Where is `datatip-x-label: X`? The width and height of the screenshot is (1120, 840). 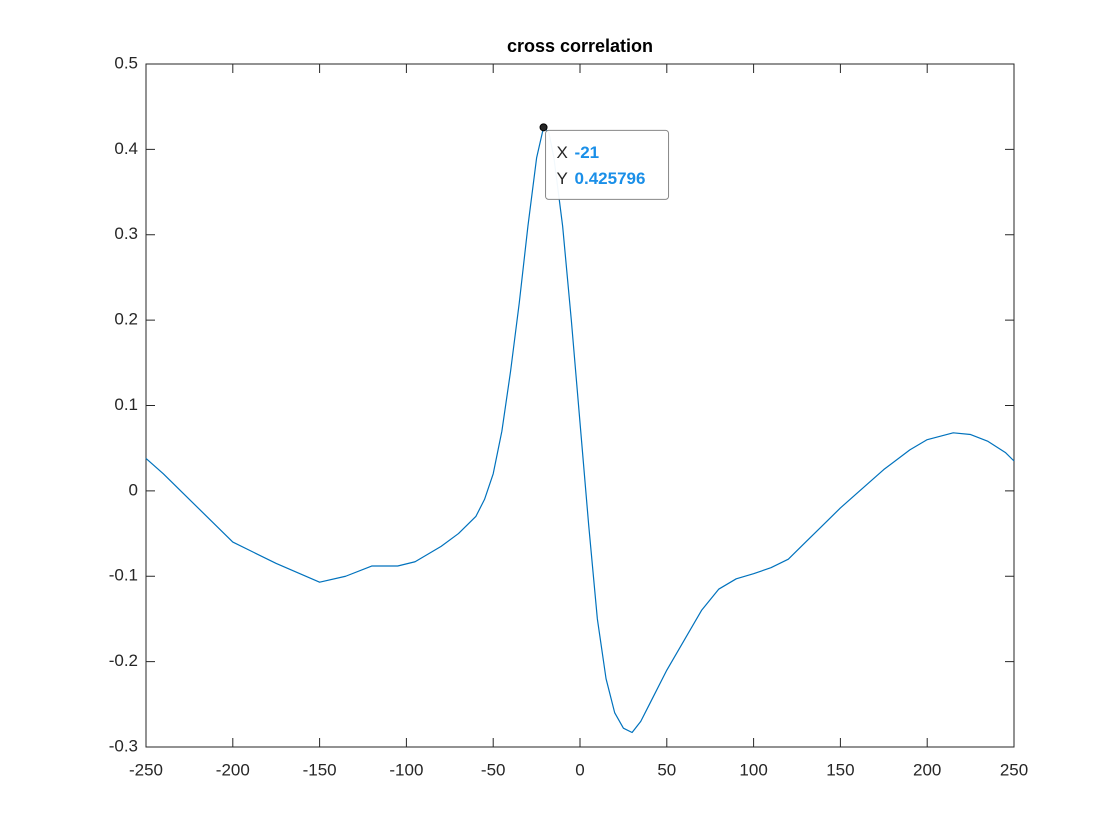
datatip-x-label: X is located at coordinates (562, 152).